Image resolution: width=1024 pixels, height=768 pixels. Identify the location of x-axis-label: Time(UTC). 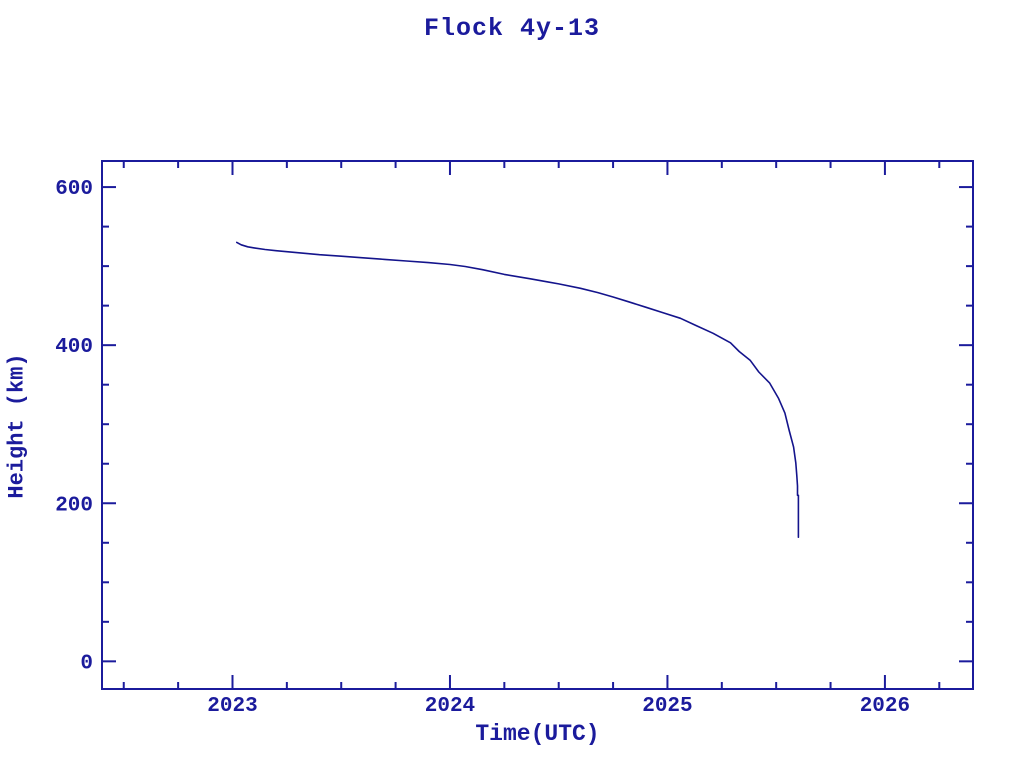
(537, 734).